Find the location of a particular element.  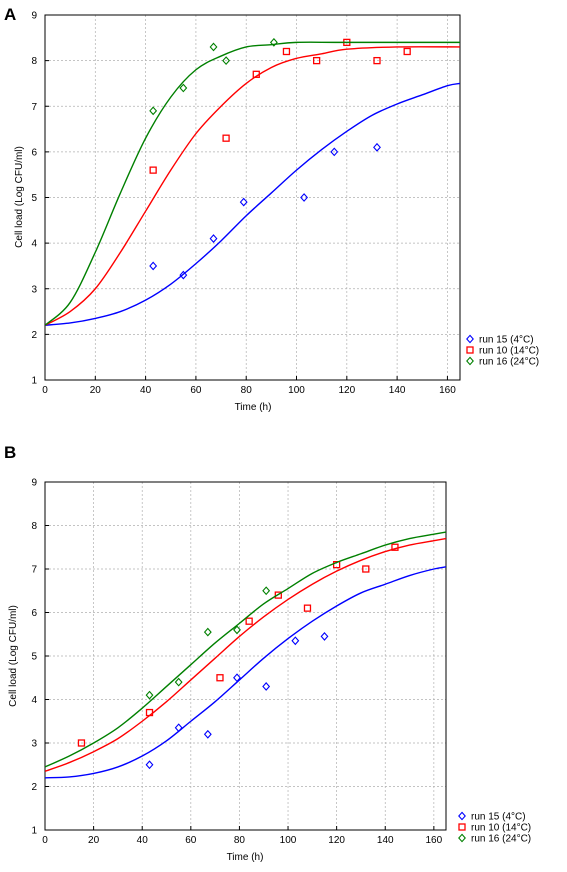

y-axis-label: Cell load (Log CFU/ml) is located at coordinates (13, 656).